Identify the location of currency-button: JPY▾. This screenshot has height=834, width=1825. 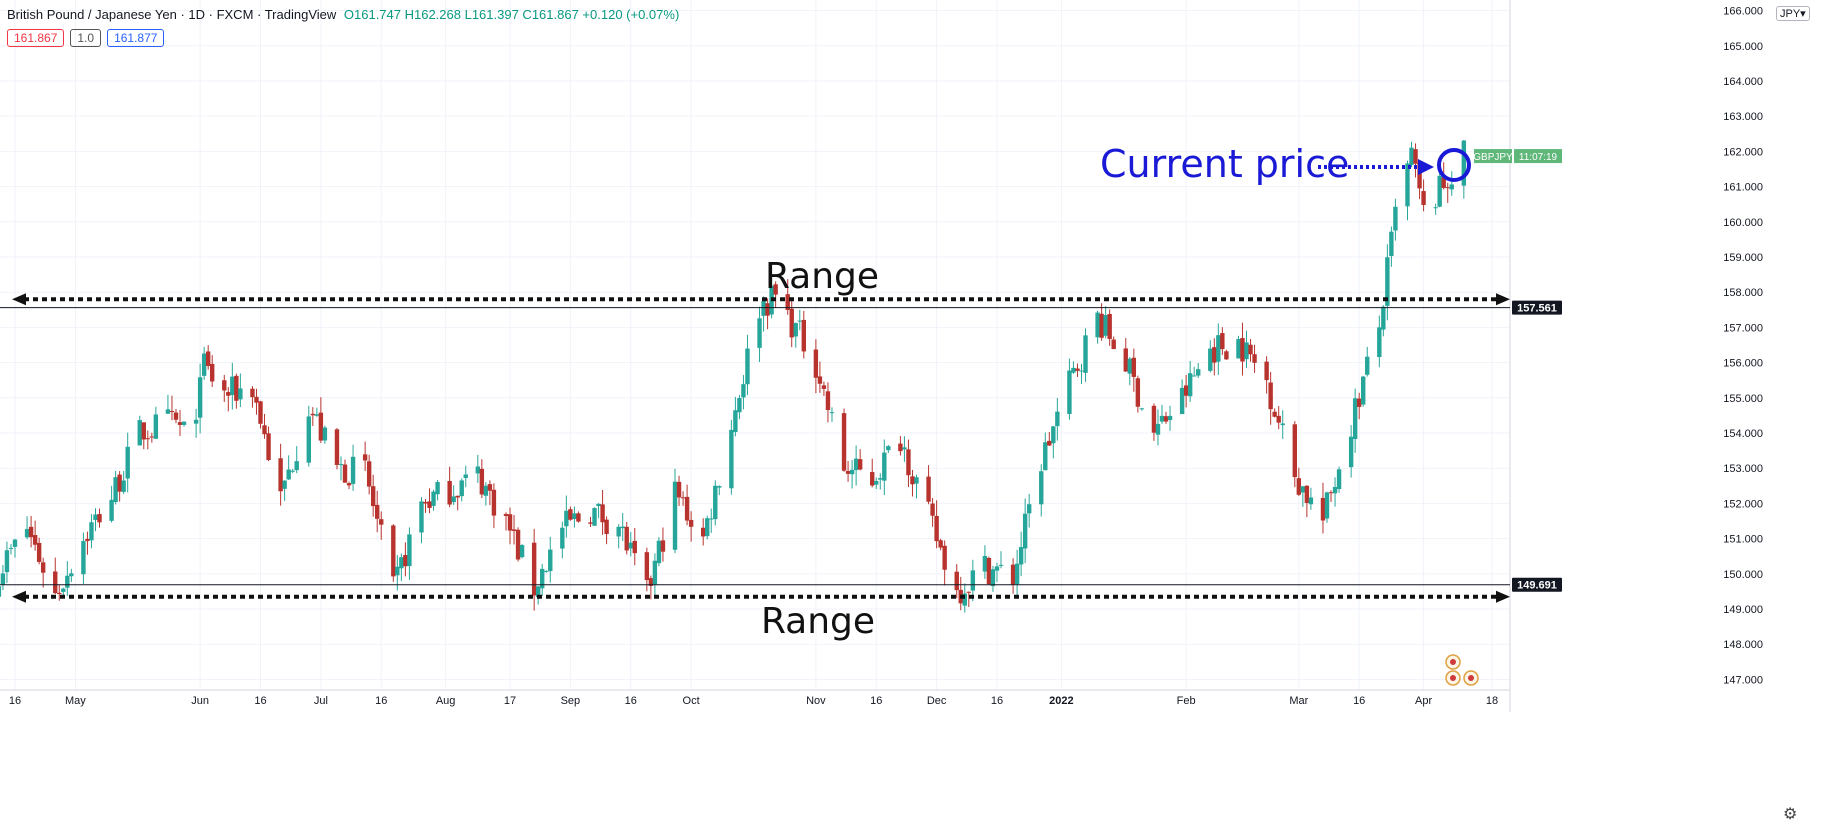
(1793, 13).